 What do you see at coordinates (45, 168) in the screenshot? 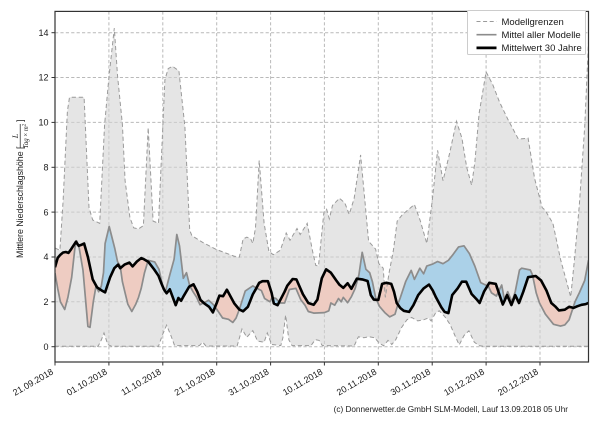
I see `svg-text: 8` at bounding box center [45, 168].